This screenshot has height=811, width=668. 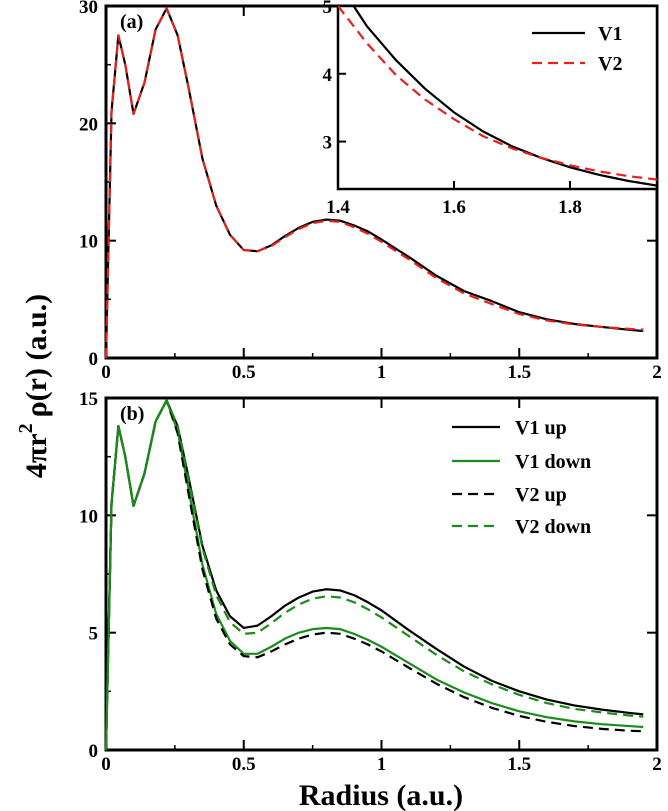 What do you see at coordinates (131, 22) in the screenshot?
I see `panel-a-label: (a)` at bounding box center [131, 22].